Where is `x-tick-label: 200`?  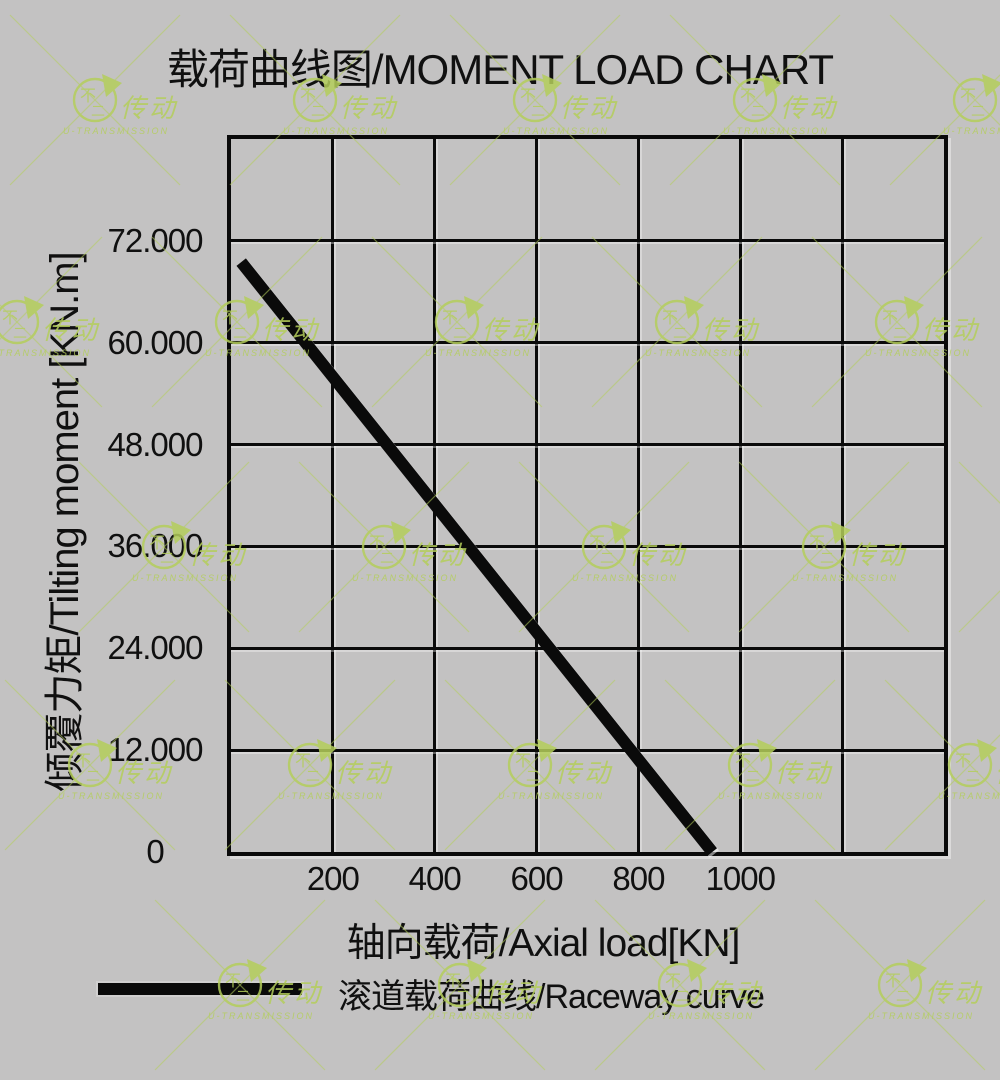
x-tick-label: 200 is located at coordinates (333, 878).